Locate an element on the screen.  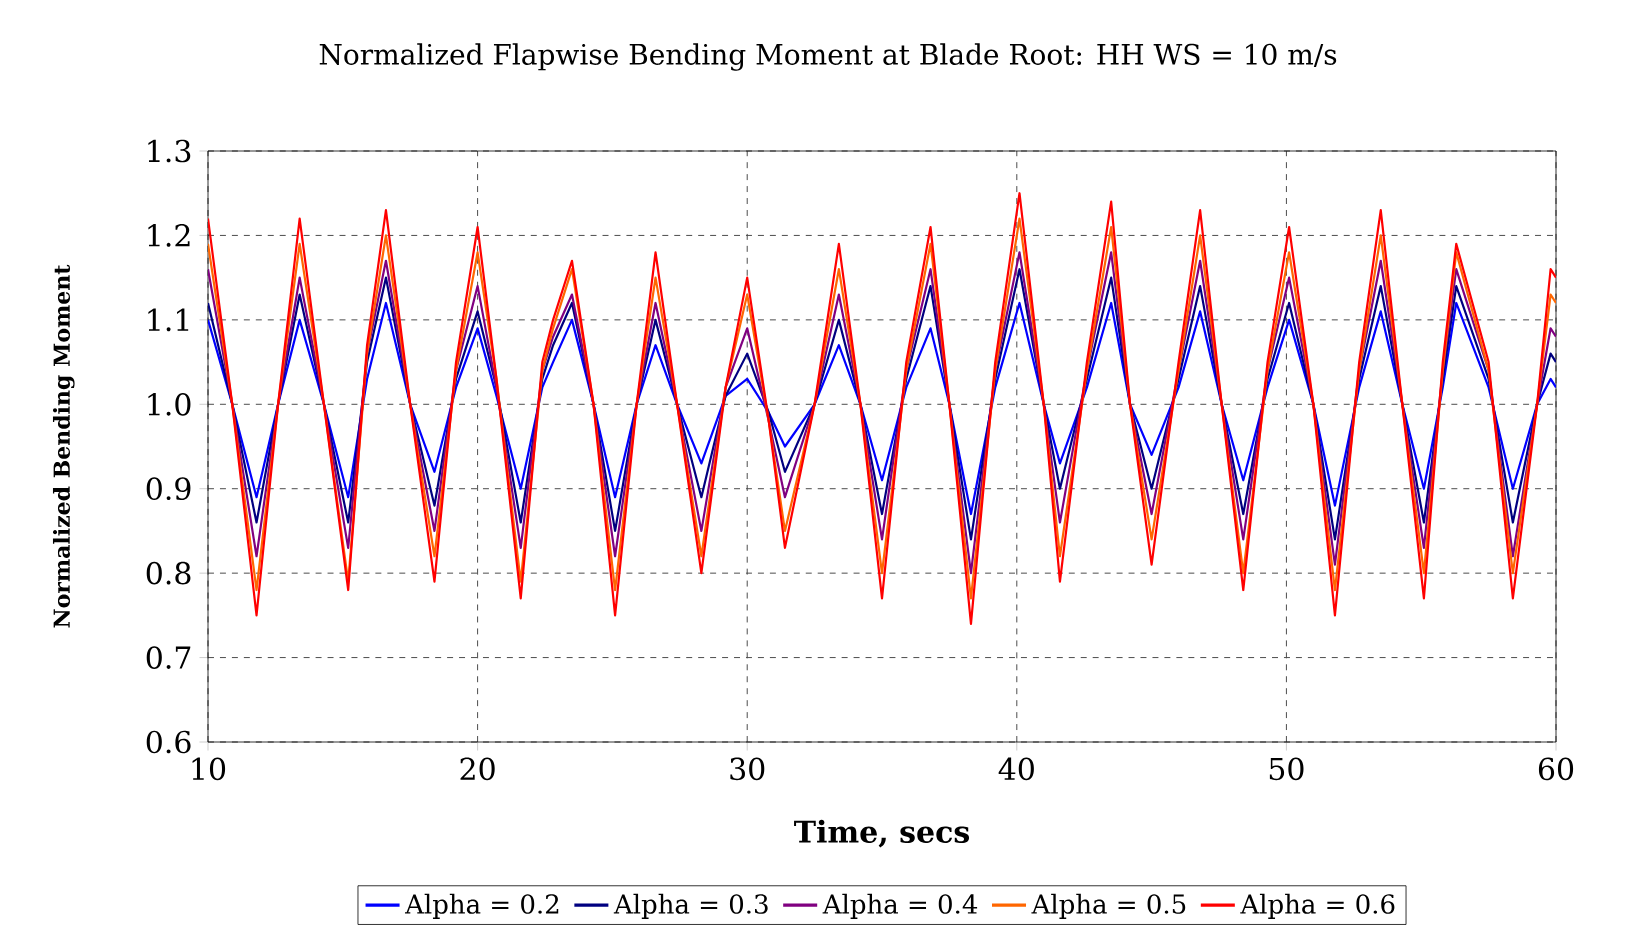
legend-label: Alpha = 0.6 is located at coordinates (1317, 906).